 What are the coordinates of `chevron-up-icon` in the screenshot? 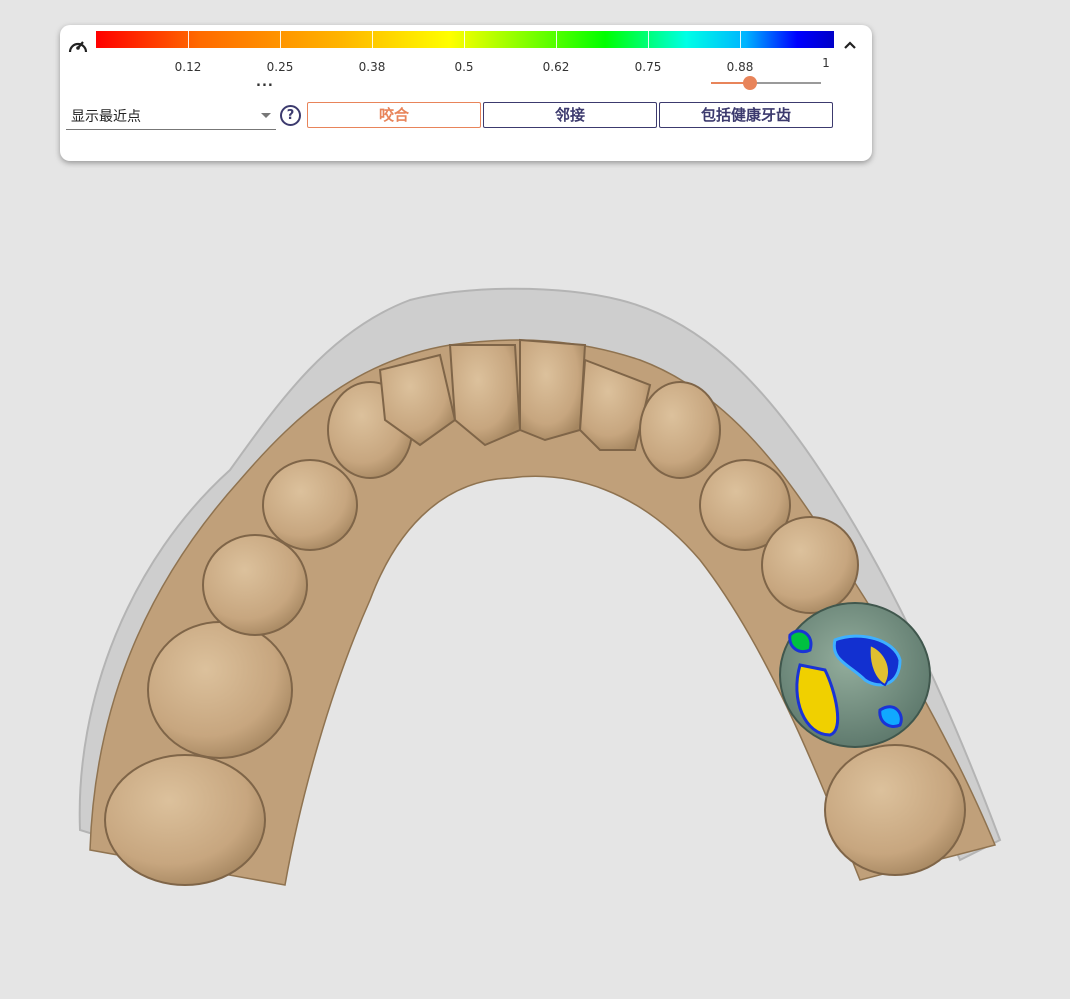 It's located at (850, 45).